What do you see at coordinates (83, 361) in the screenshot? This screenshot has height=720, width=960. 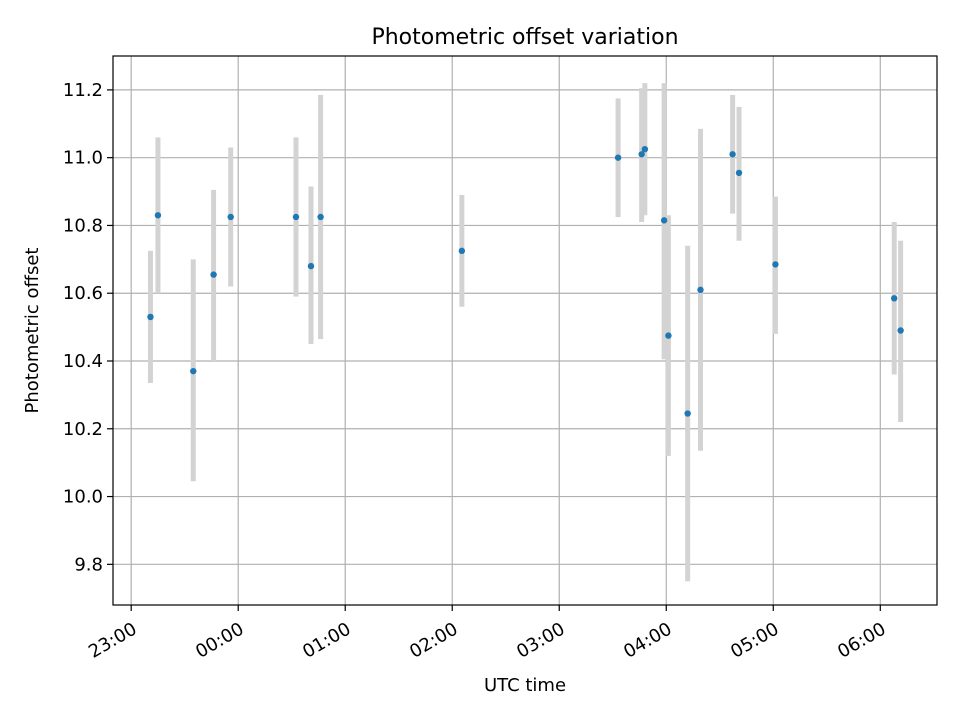 I see `y-tick-label: 10.4` at bounding box center [83, 361].